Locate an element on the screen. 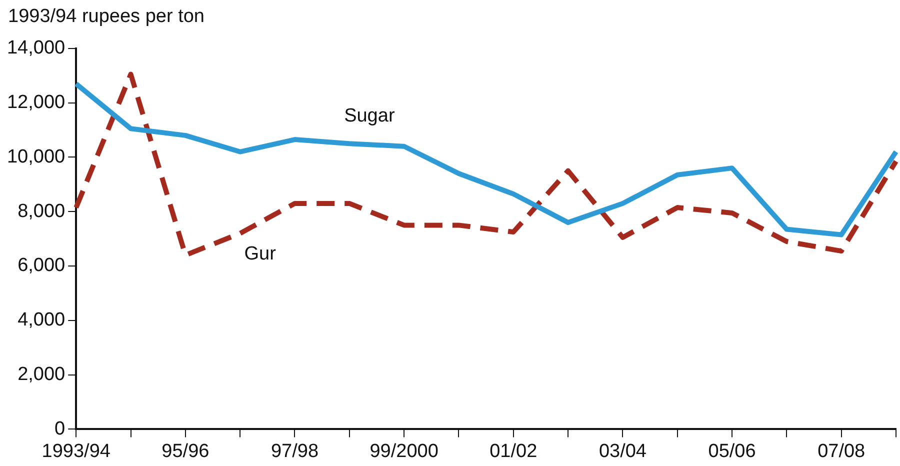 This screenshot has width=900, height=466. y-axis-title: 1993/94 rupees per ton is located at coordinates (106, 17).